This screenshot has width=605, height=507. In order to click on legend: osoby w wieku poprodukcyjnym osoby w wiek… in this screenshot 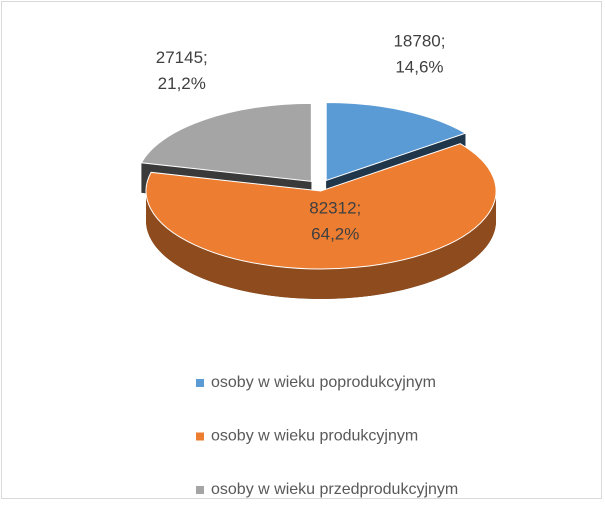, I will do `click(327, 436)`.